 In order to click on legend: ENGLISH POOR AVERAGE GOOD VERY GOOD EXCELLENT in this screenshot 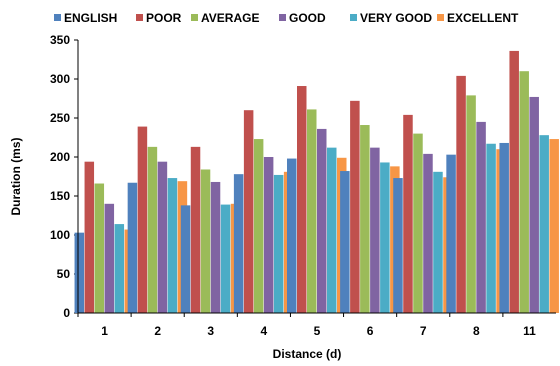, I will do `click(286, 18)`.